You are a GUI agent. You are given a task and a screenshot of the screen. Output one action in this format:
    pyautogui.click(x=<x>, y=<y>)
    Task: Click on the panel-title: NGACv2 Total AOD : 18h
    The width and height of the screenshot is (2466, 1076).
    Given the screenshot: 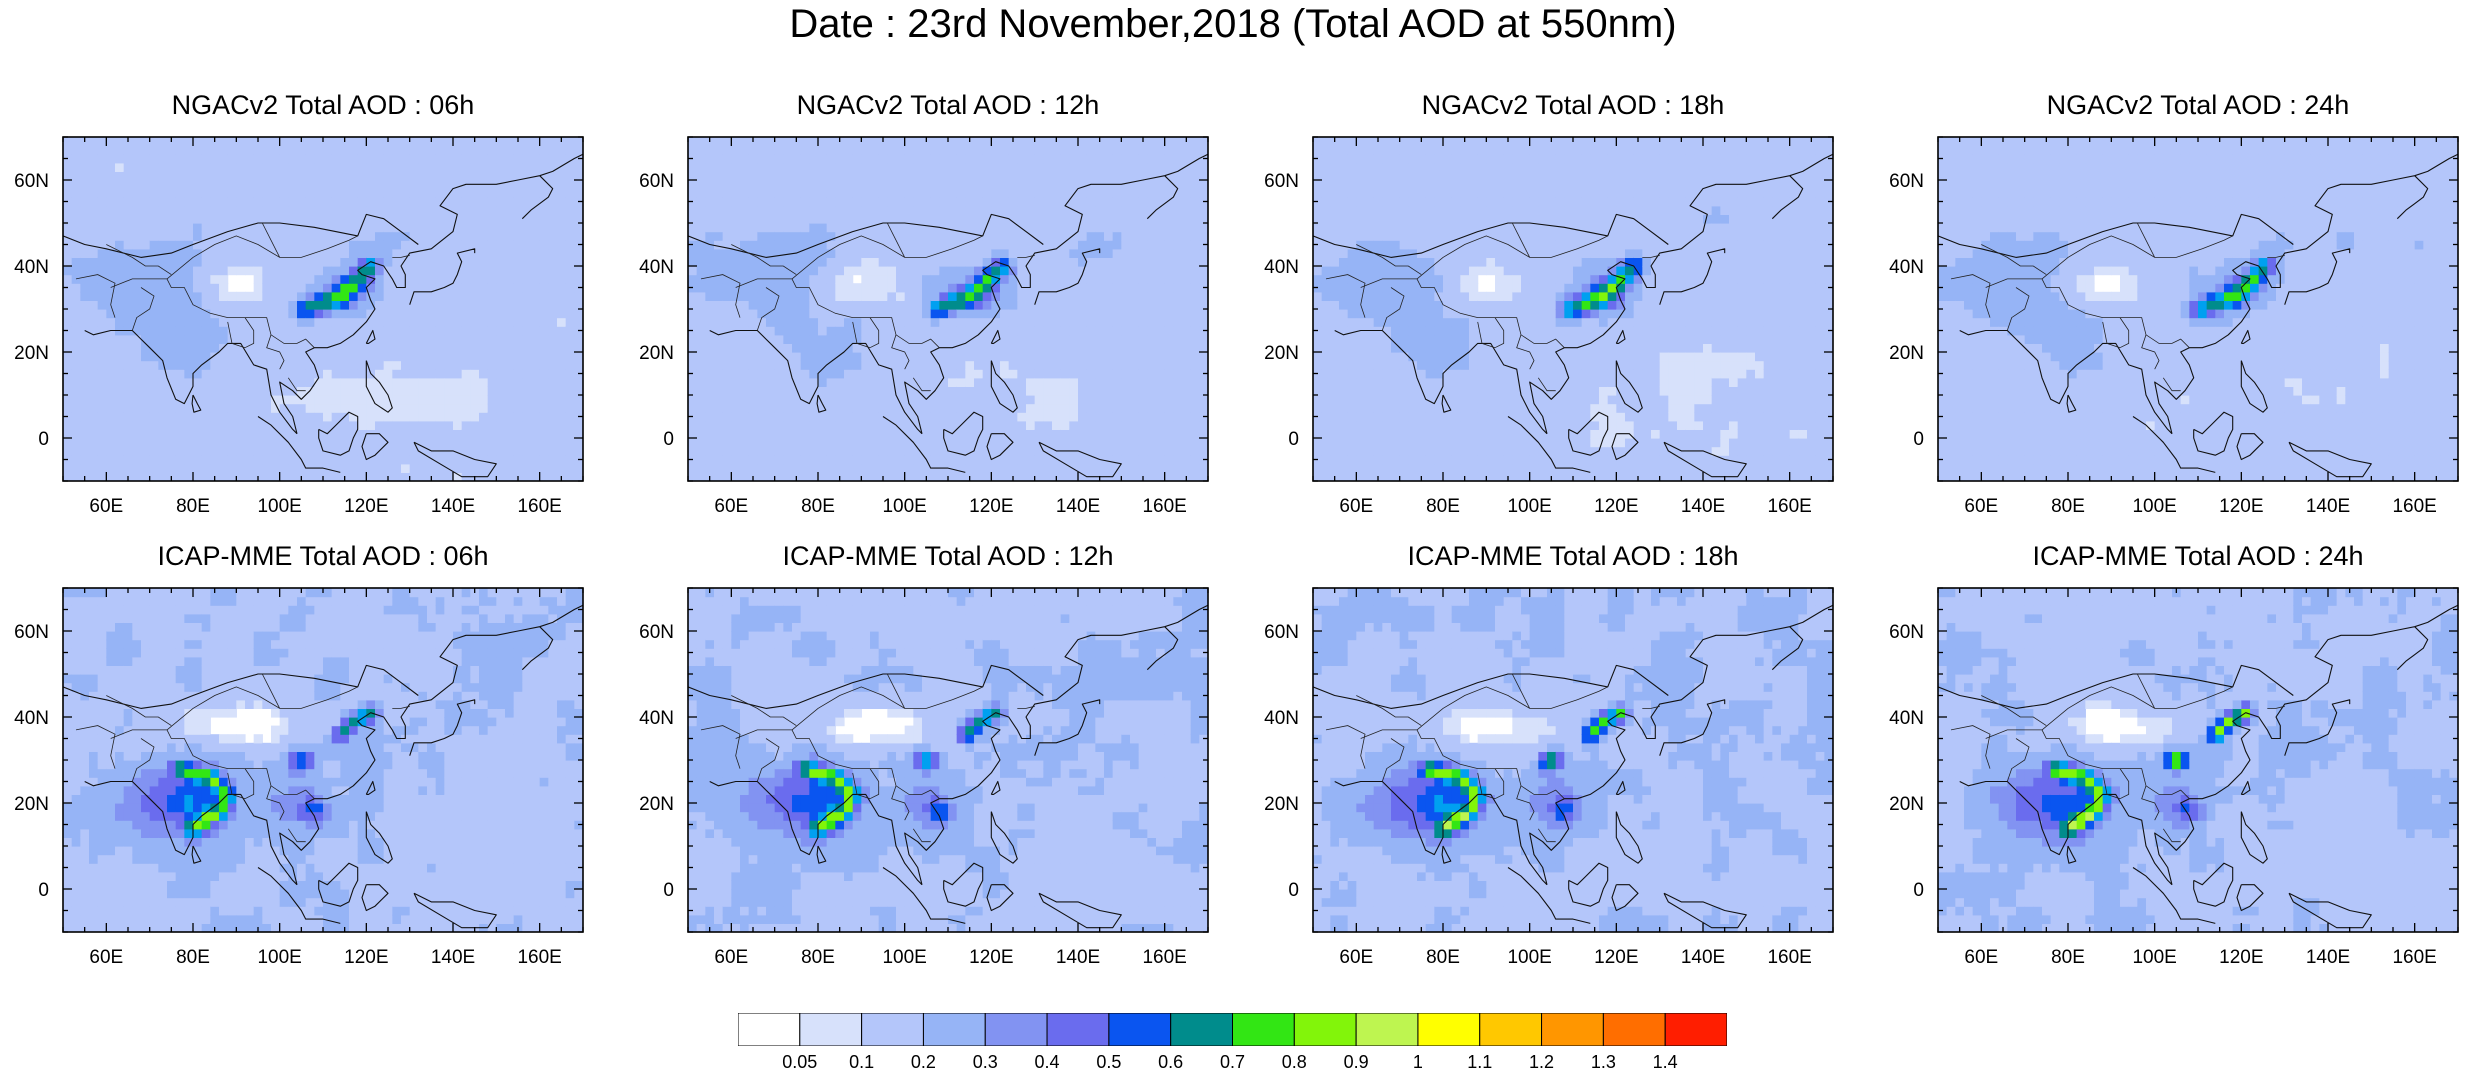 What is the action you would take?
    pyautogui.click(x=1573, y=105)
    